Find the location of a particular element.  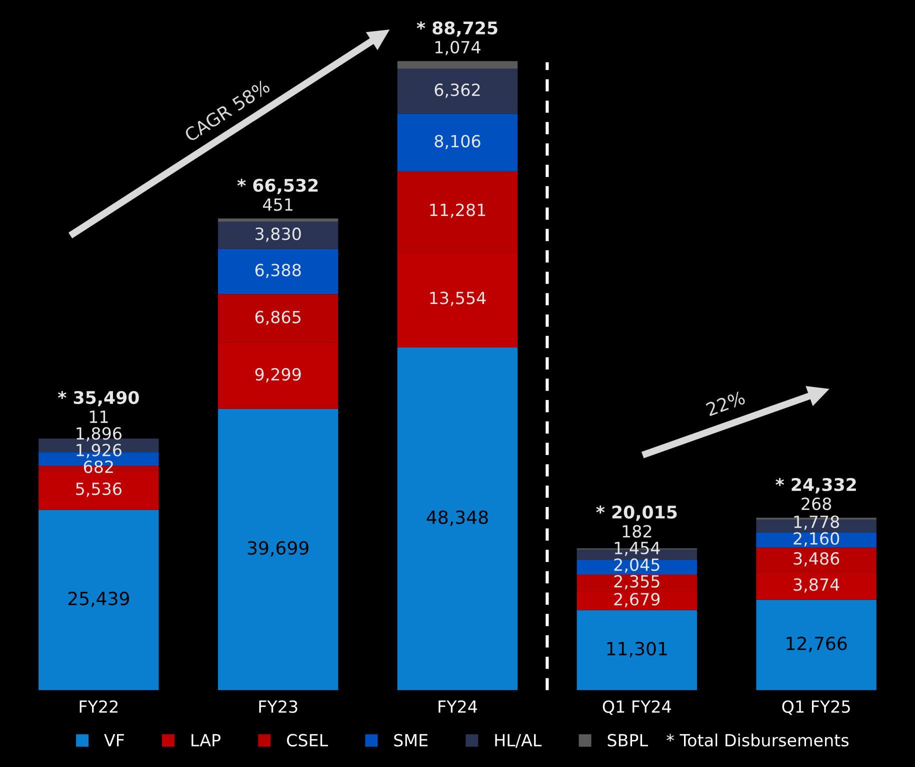

data-label: 13,554 is located at coordinates (458, 299).